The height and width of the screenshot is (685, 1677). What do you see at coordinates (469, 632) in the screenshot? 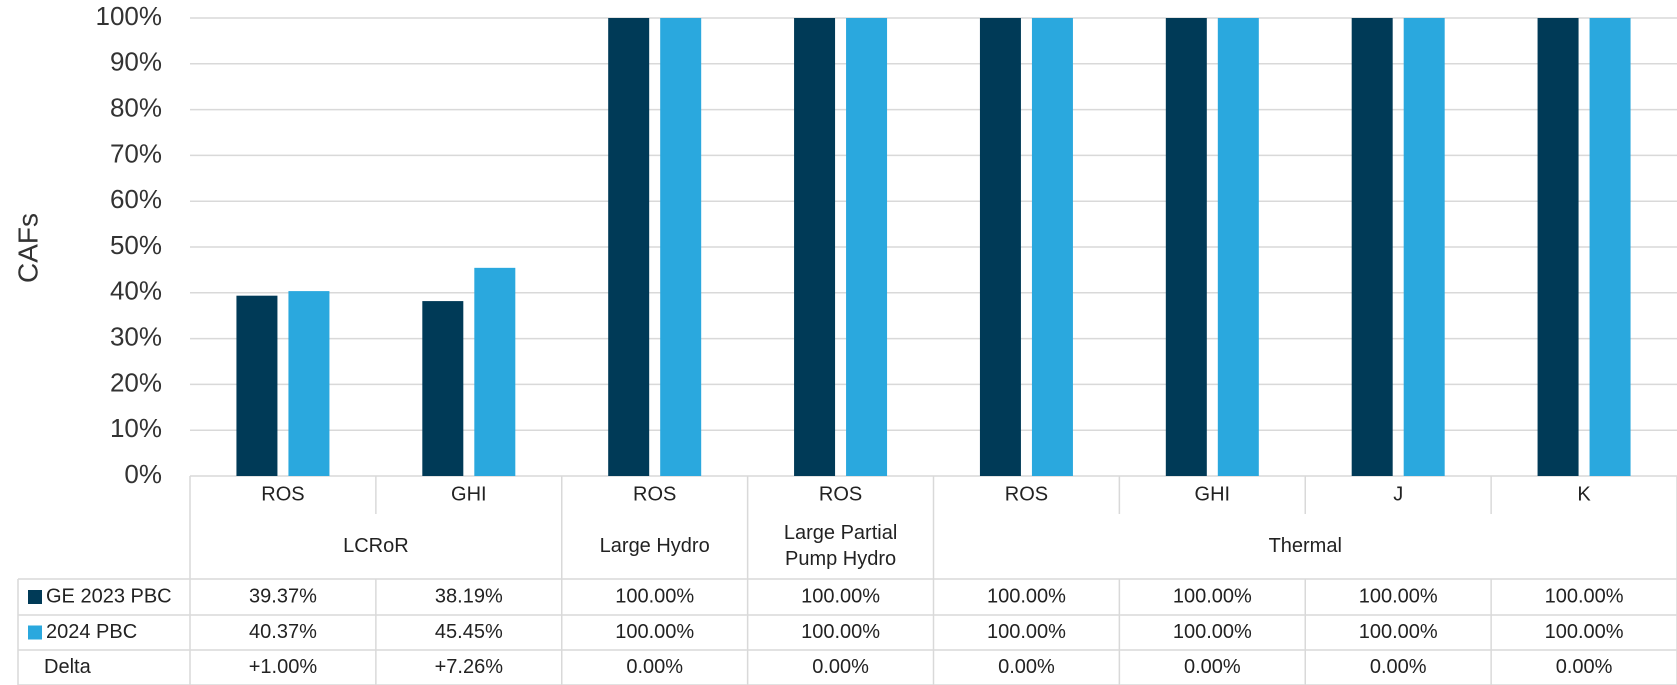
I see `table-cell-value: 45.45%` at bounding box center [469, 632].